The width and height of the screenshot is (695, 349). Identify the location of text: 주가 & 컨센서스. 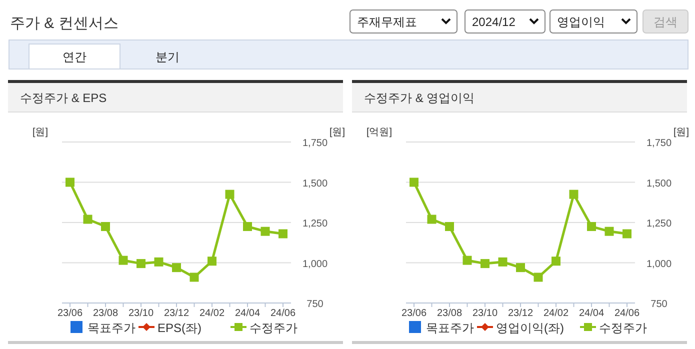
(64, 23).